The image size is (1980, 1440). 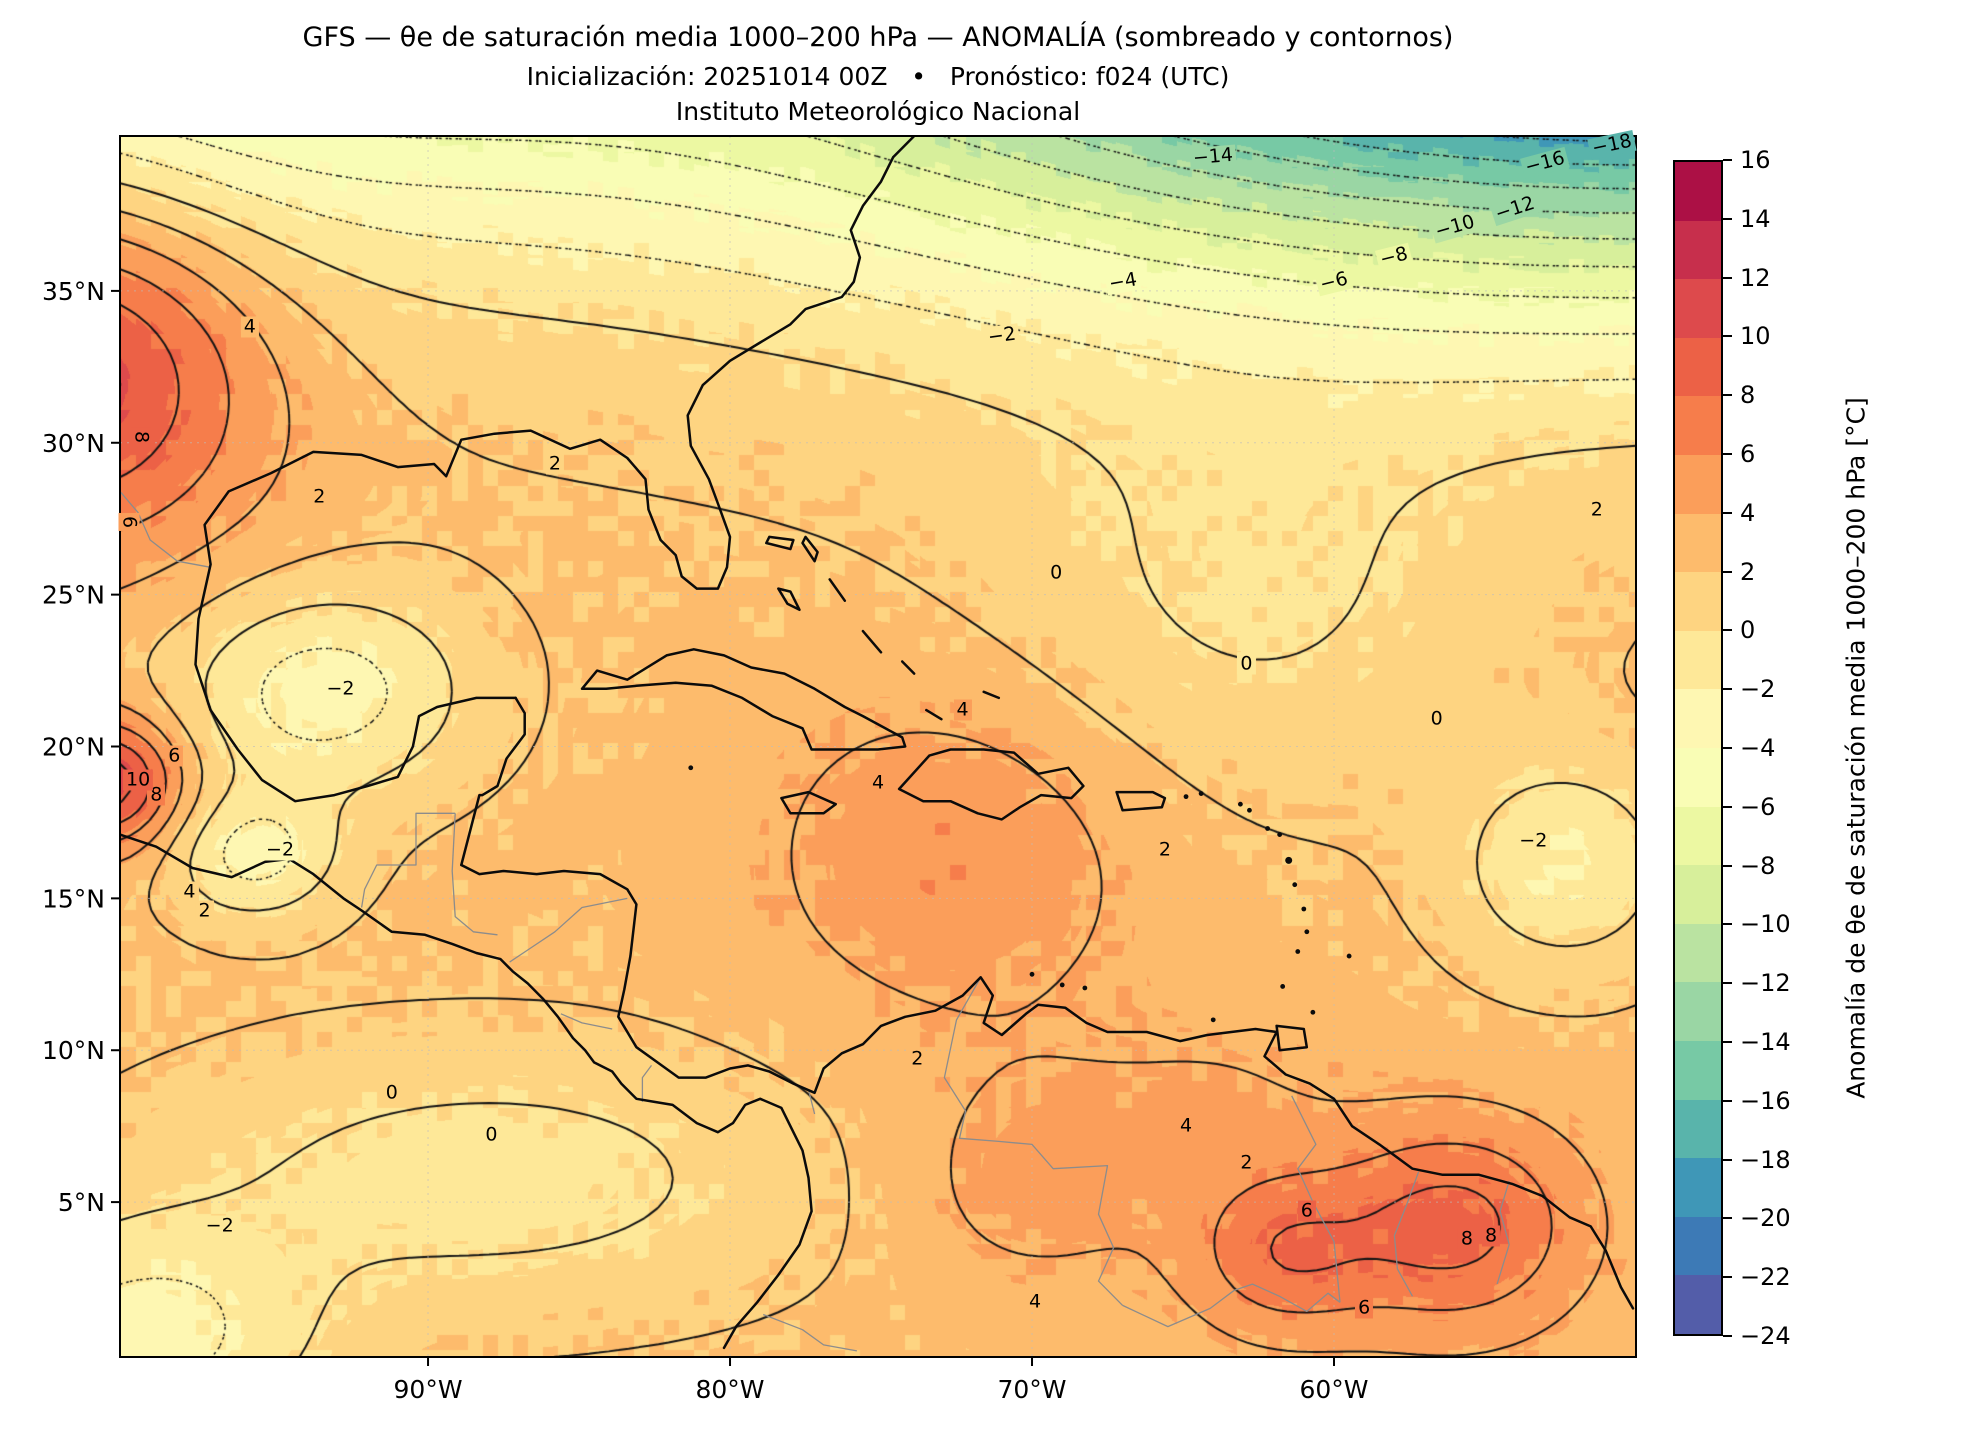 I want to click on colorbar-tick-label: −8, so click(x=1758, y=865).